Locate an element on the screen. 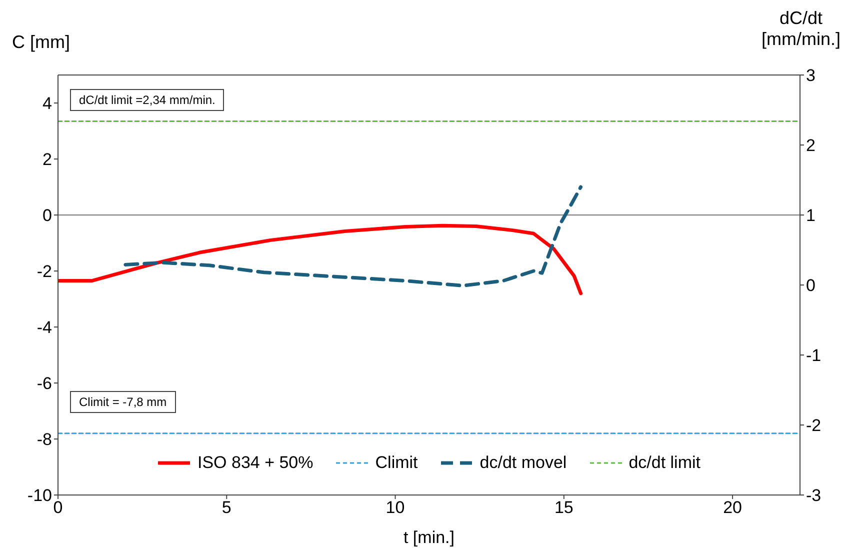 The width and height of the screenshot is (856, 558). x-tick-label: 5 is located at coordinates (227, 508).